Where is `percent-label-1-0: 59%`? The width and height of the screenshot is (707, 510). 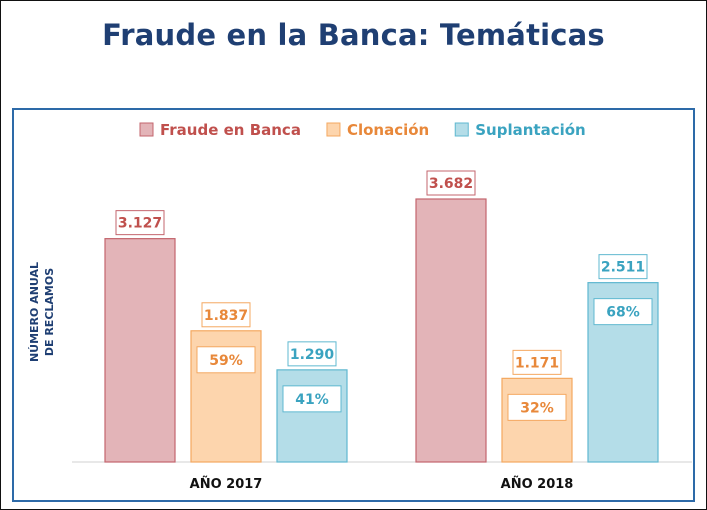
percent-label-1-0: 59% is located at coordinates (226, 361).